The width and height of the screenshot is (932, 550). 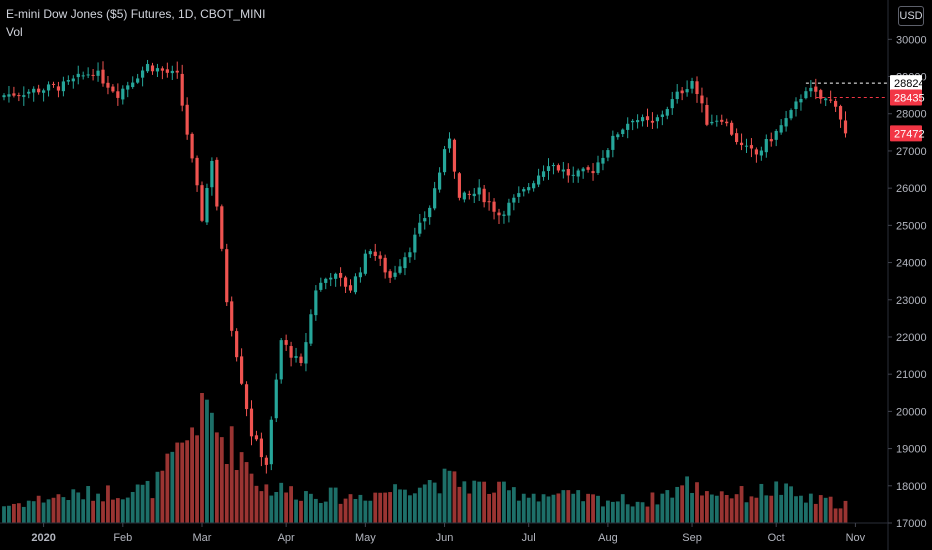 What do you see at coordinates (911, 189) in the screenshot?
I see `y-tick-label: 26000` at bounding box center [911, 189].